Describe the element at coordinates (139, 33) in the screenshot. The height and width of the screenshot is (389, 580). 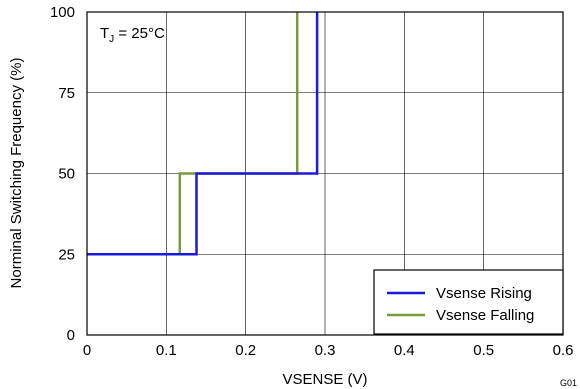
I see `annotation-rest: = 25°C` at that location.